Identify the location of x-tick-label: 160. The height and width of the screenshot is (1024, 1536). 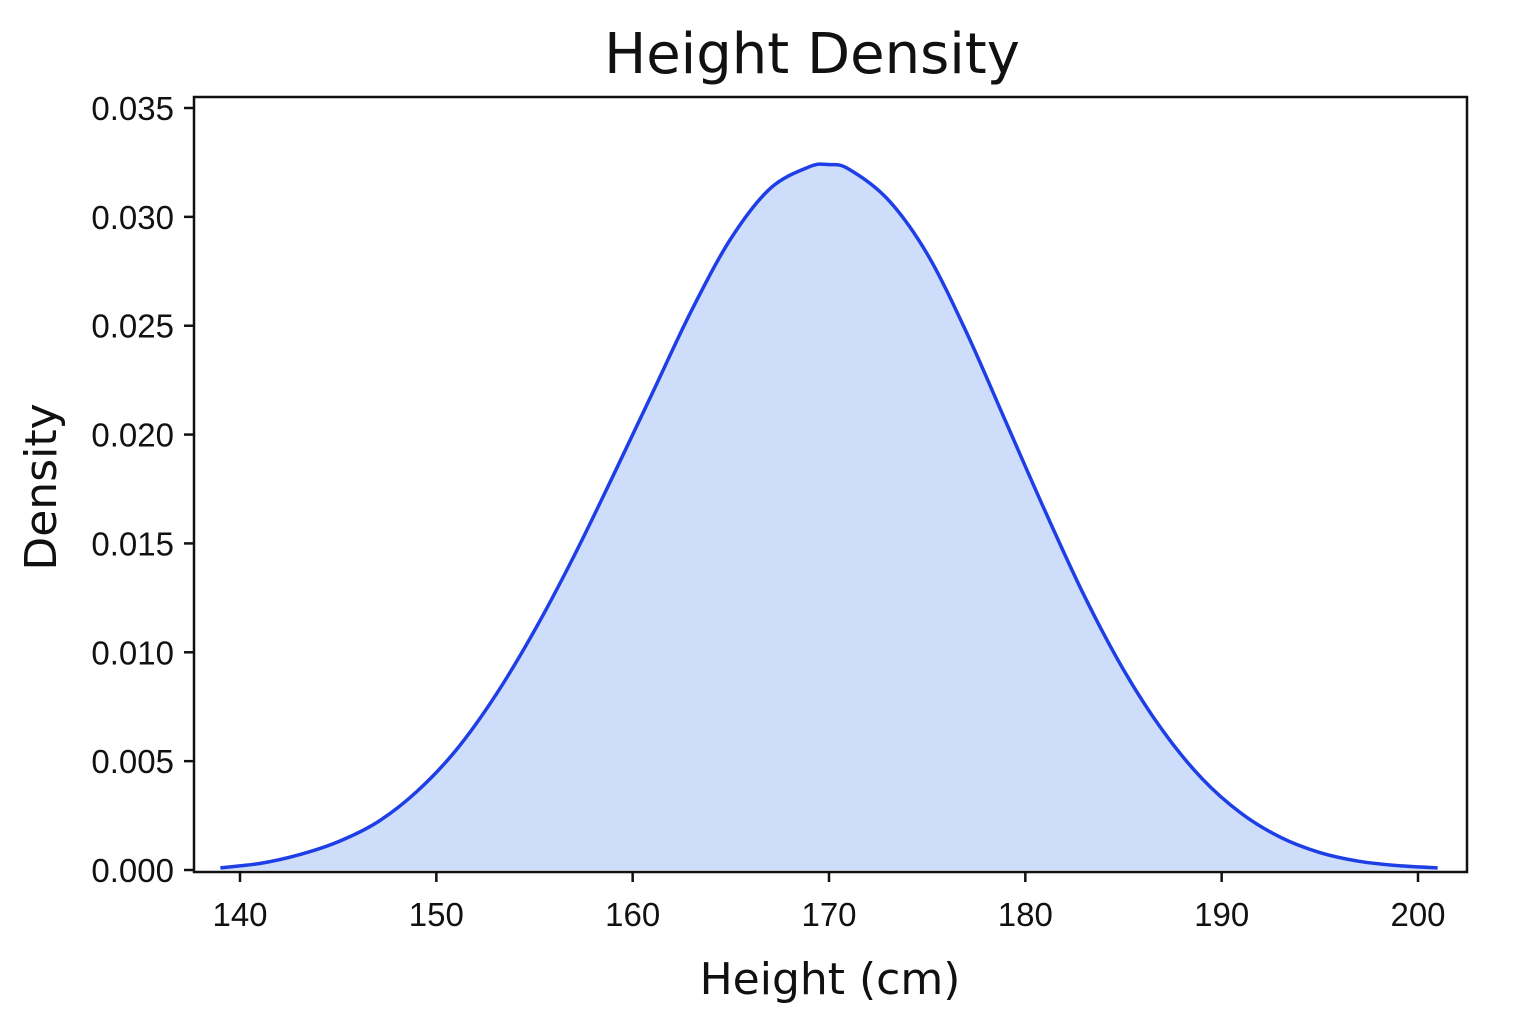
(632, 914).